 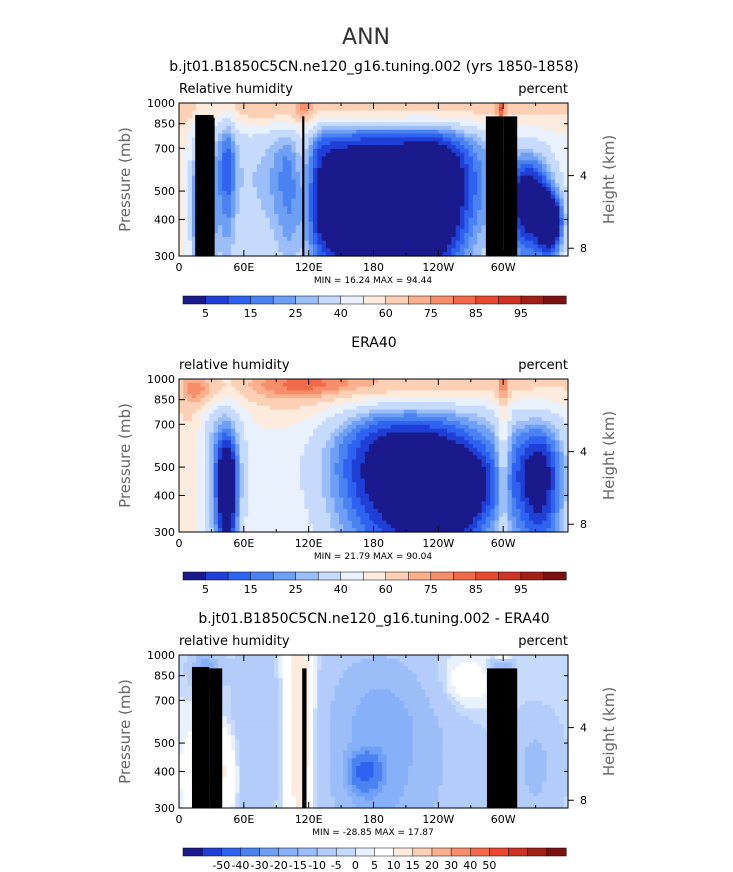 What do you see at coordinates (543, 89) in the screenshot?
I see `units-label: percent` at bounding box center [543, 89].